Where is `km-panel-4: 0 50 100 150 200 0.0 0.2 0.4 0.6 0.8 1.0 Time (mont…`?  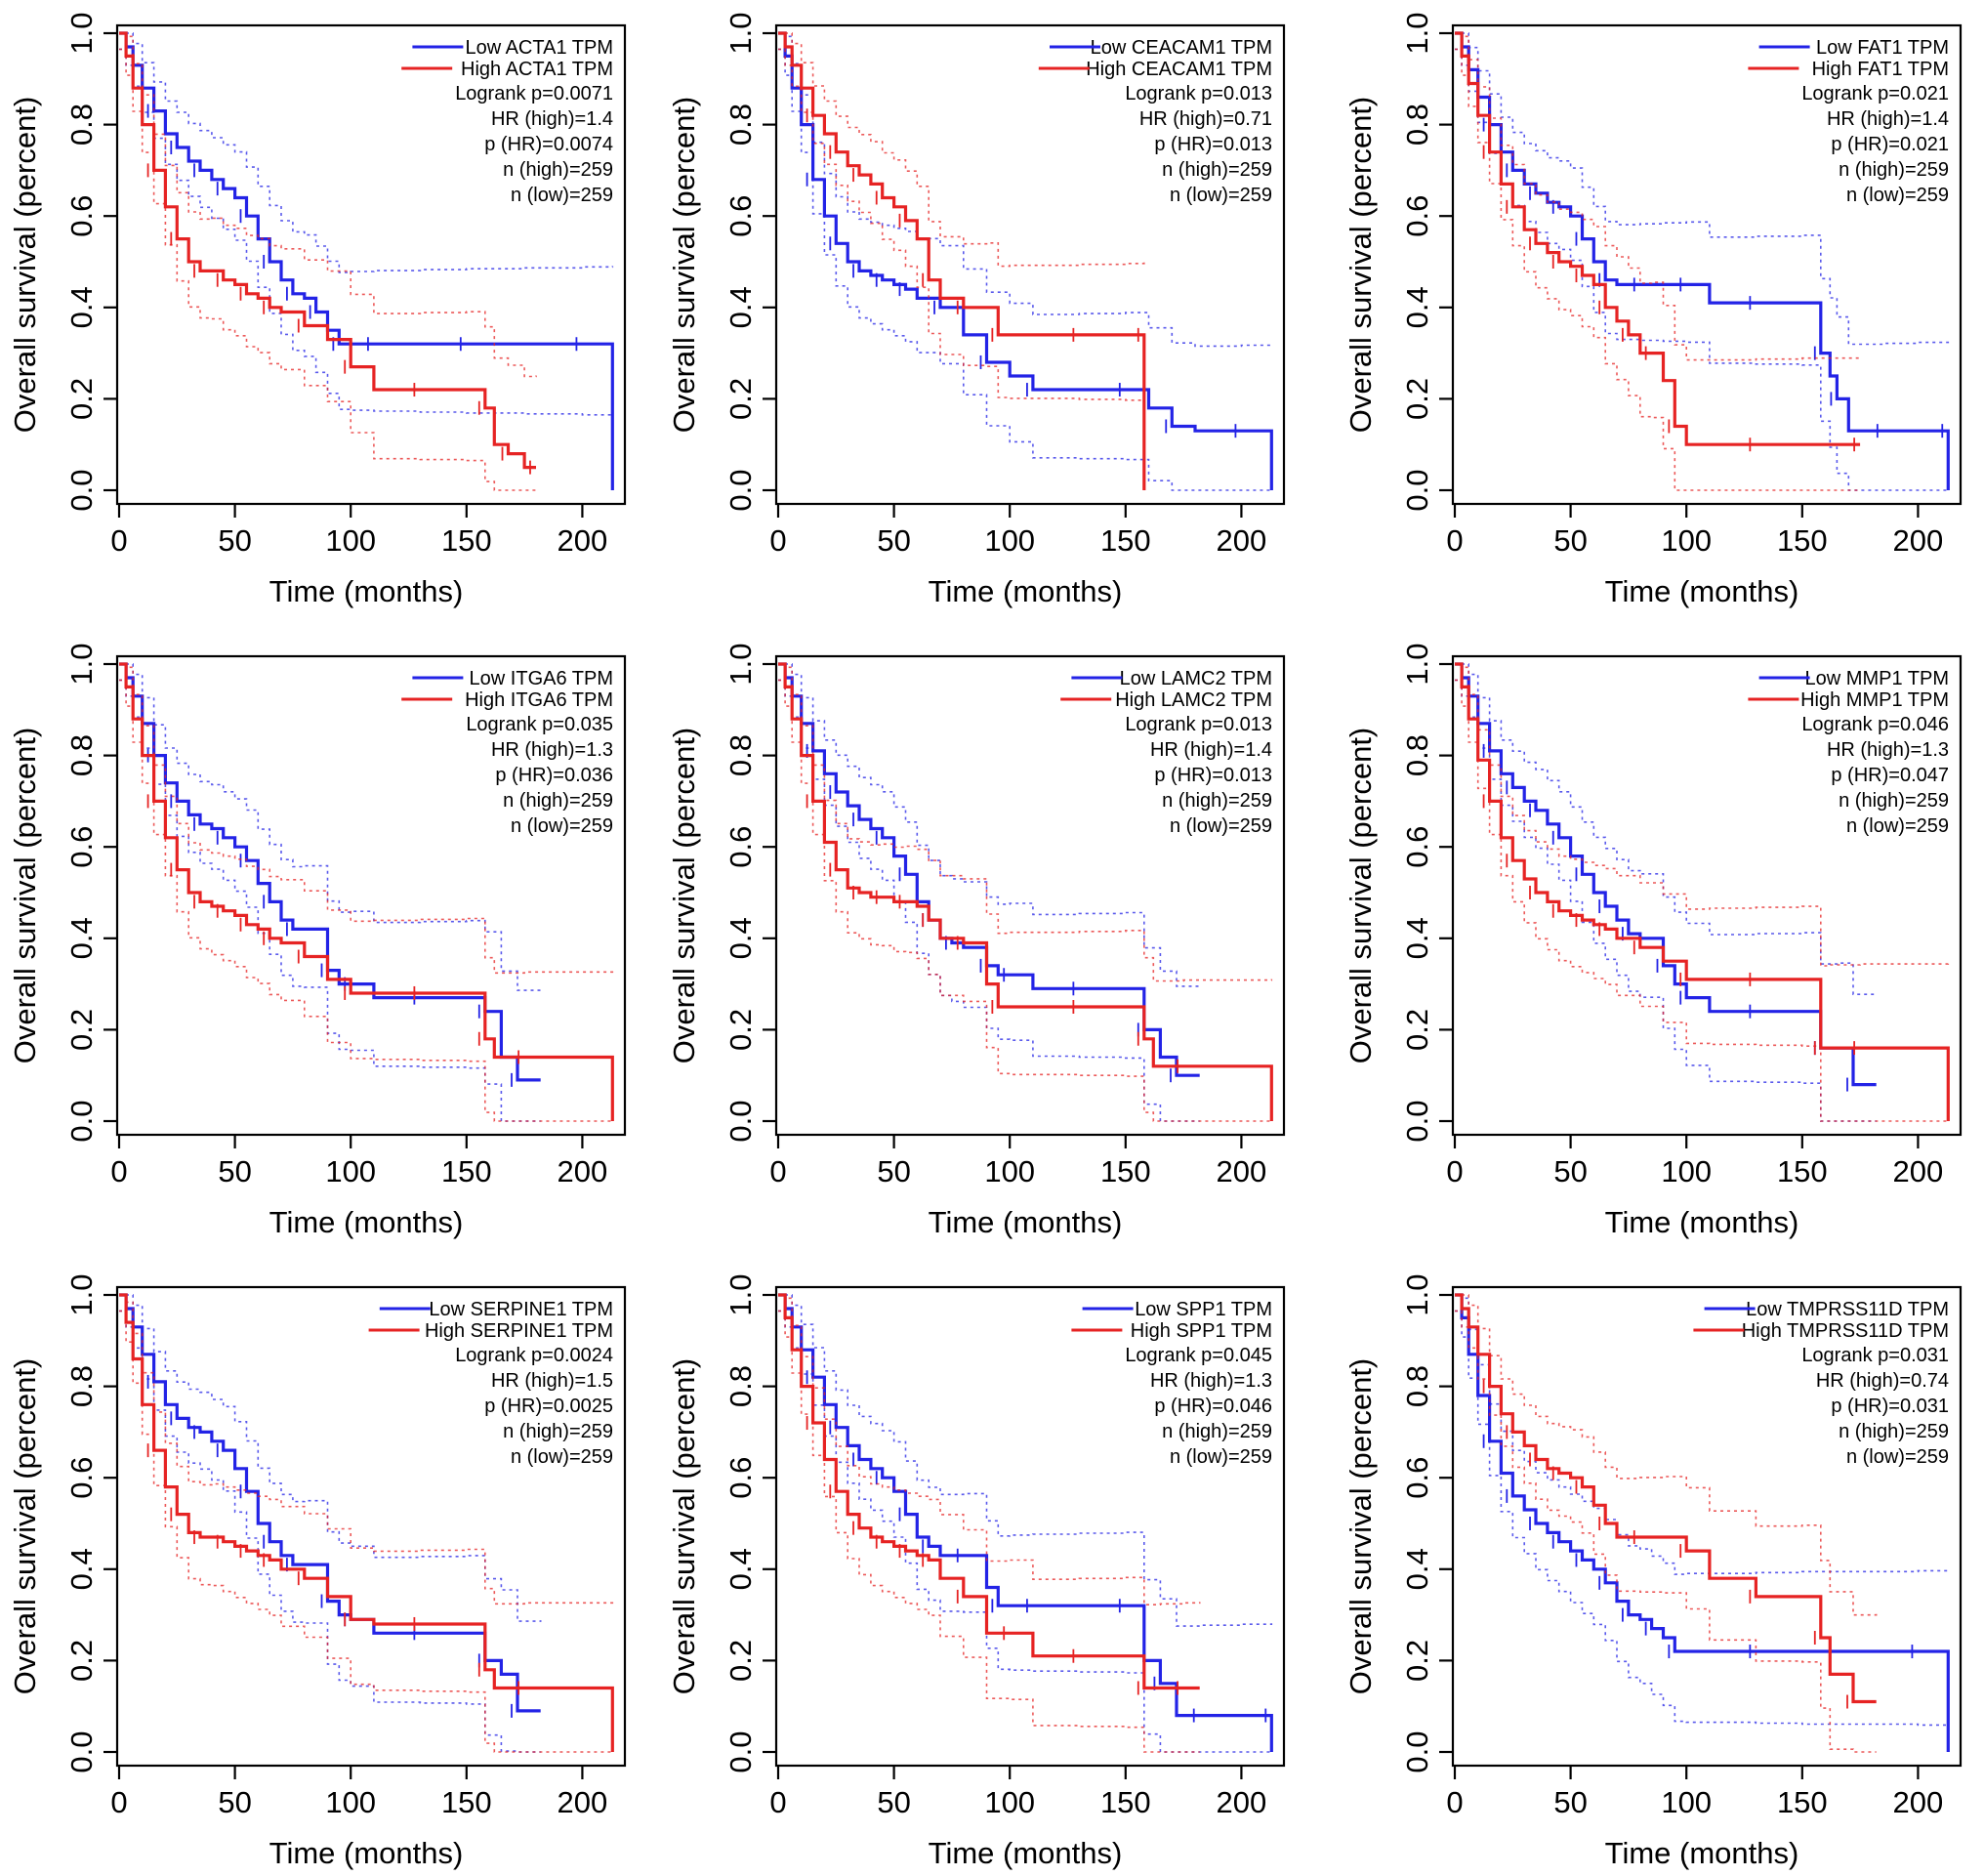
km-panel-4: 0 50 100 150 200 0.0 0.2 0.4 0.6 0.8 1.0 Time (mont… is located at coordinates (317, 941).